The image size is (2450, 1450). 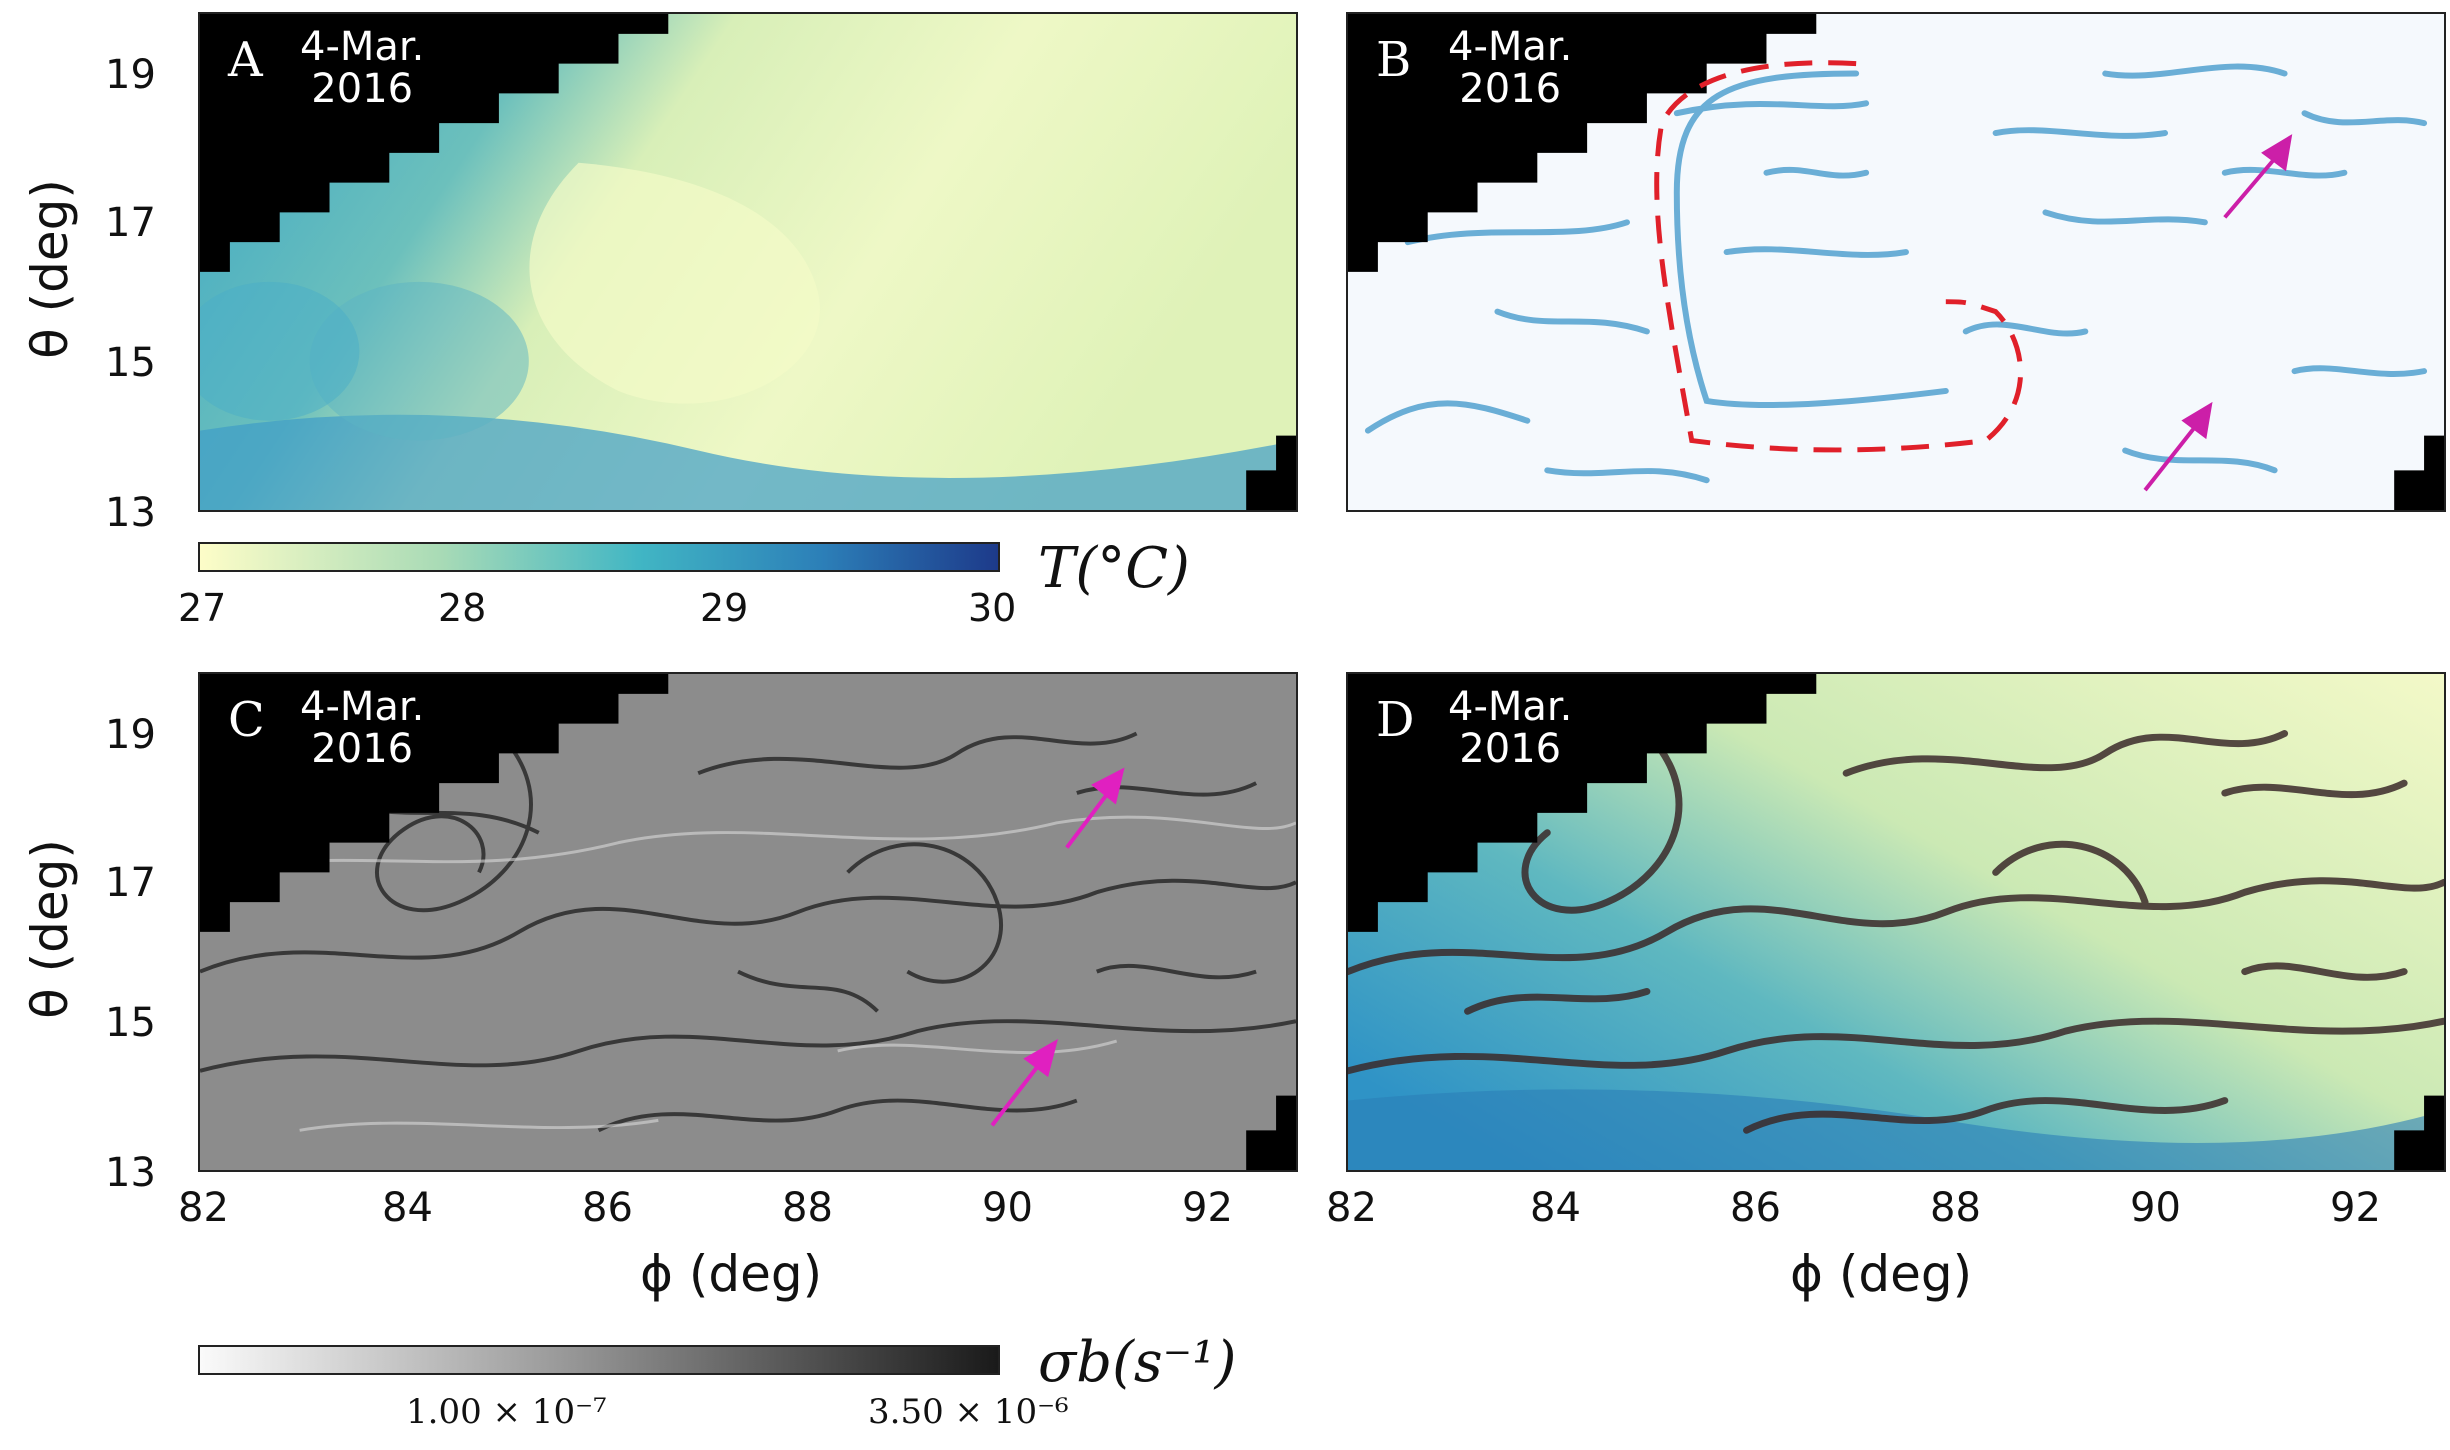 What do you see at coordinates (202, 608) in the screenshot?
I see `colorbar-tick: 27` at bounding box center [202, 608].